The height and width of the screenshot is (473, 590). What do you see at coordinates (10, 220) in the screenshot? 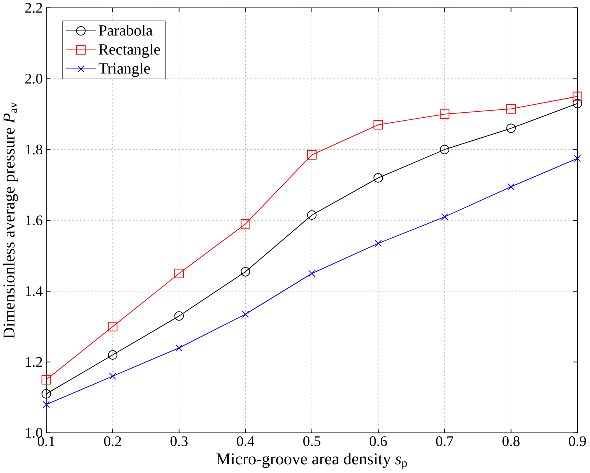
I see `y-axis-title: Dimensionless average pressure P$_{av}$` at bounding box center [10, 220].